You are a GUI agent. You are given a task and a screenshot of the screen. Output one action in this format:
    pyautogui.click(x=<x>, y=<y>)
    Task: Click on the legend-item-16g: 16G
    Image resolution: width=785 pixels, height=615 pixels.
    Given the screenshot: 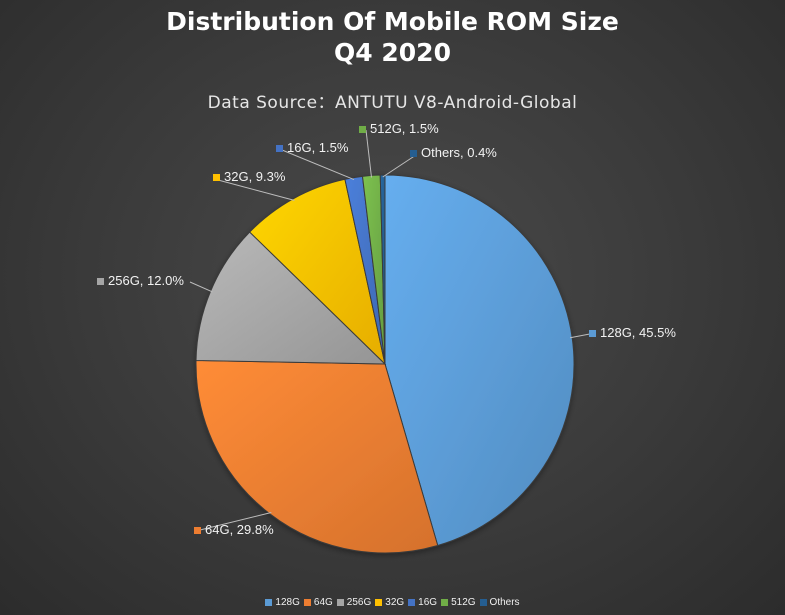 What is the action you would take?
    pyautogui.click(x=422, y=602)
    